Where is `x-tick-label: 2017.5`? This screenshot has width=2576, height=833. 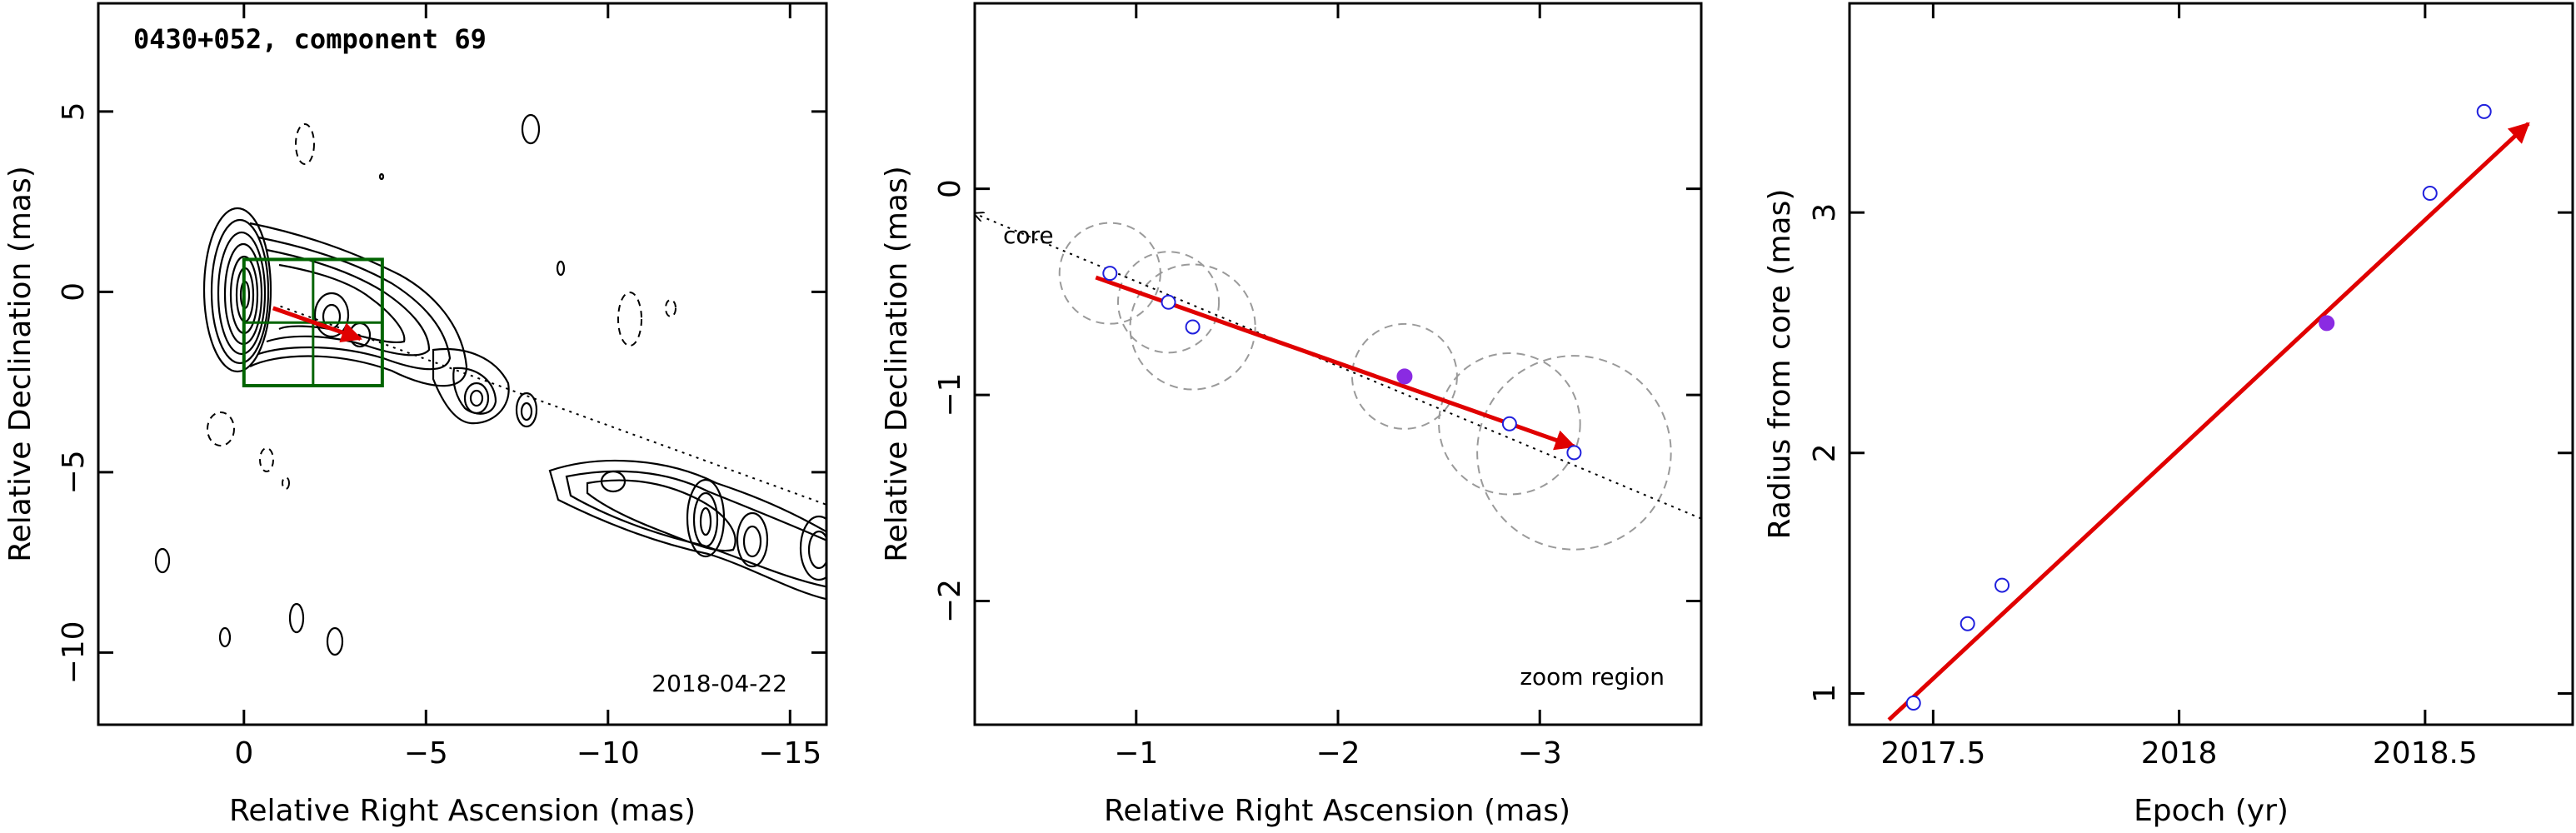
x-tick-label: 2017.5 is located at coordinates (1932, 753).